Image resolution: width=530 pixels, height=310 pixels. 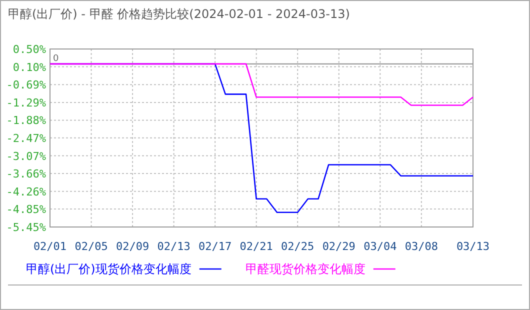 I want to click on y-tick-label: -3.66%, so click(x=26, y=173).